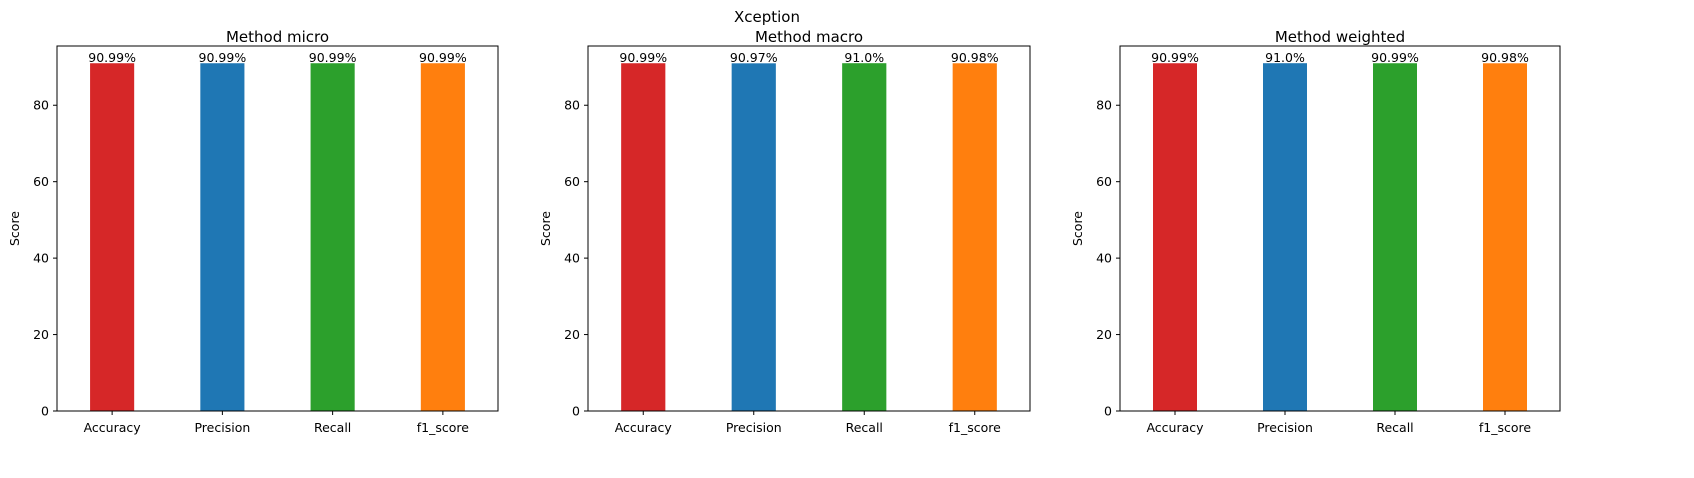 The width and height of the screenshot is (1694, 478). I want to click on subplot-title: Method macro, so click(809, 37).